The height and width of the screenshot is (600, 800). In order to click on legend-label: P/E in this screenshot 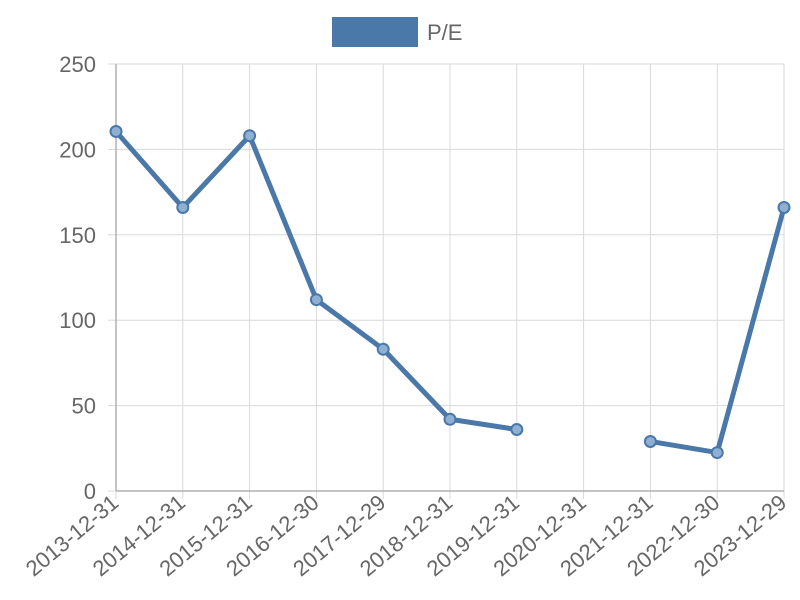, I will do `click(444, 32)`.